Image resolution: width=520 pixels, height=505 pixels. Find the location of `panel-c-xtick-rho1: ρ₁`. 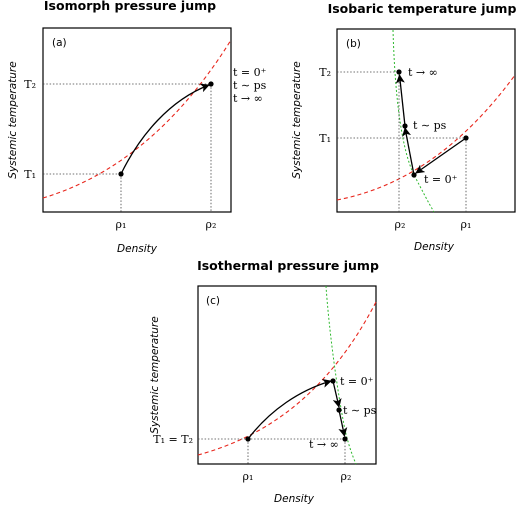

panel-c-xtick-rho1: ρ₁ is located at coordinates (248, 476).